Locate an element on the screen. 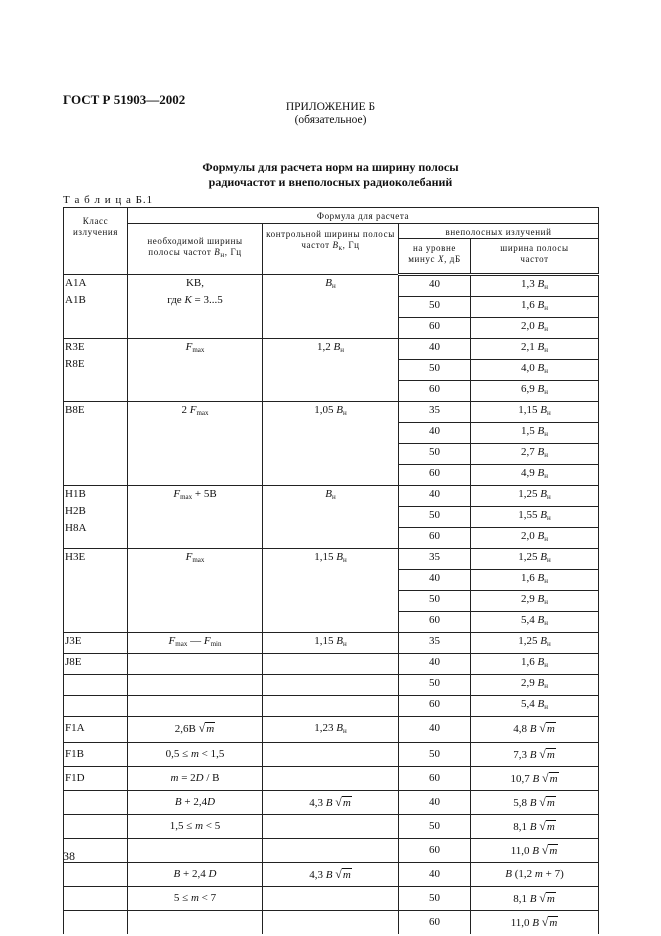  level-cell: 35 is located at coordinates (434, 412).